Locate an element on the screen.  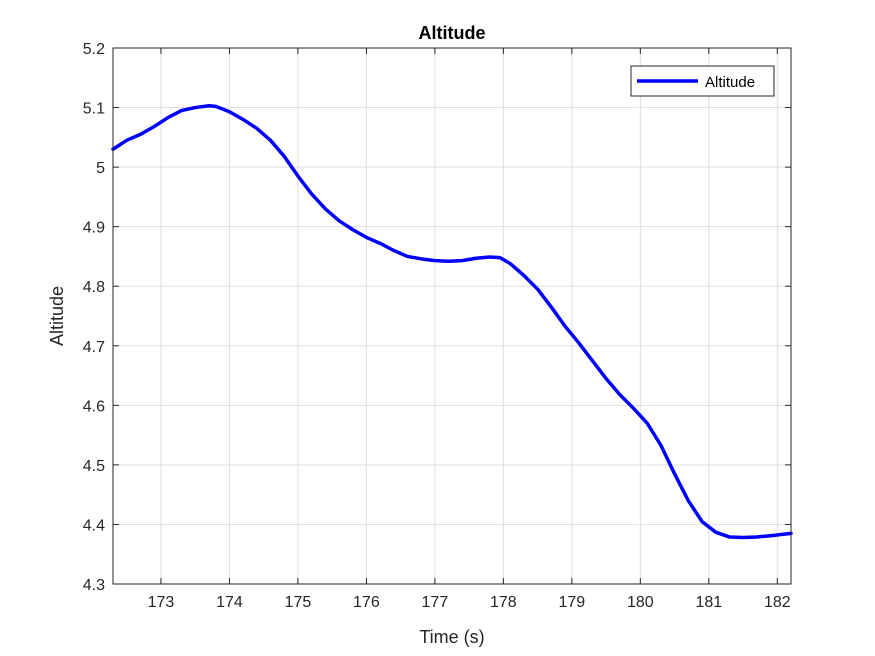
x-tick-label: 176 is located at coordinates (366, 602).